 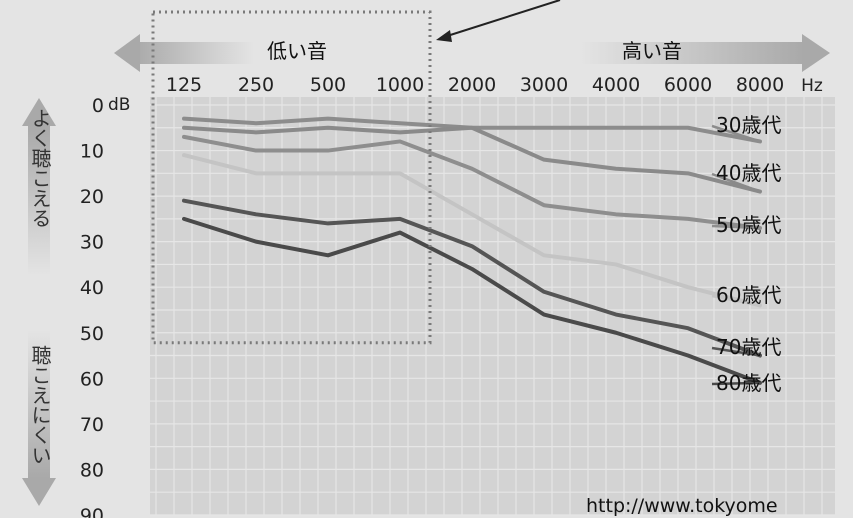 I want to click on easy-to-hear-arrow, so click(x=39, y=187).